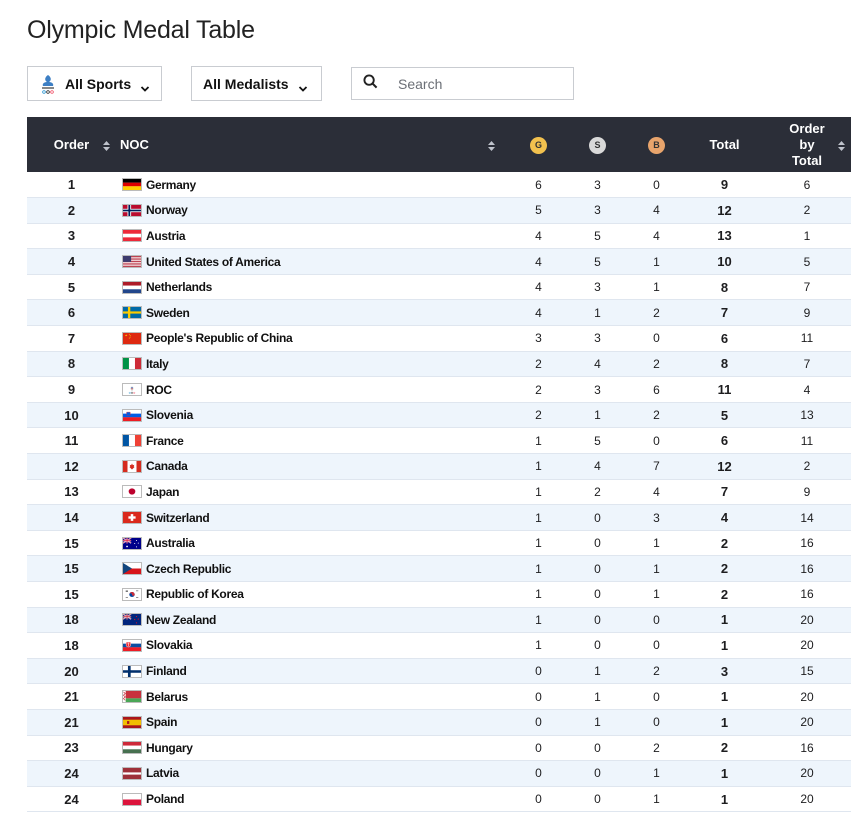  I want to click on table-row: 8 Italy 2 4 2 8 7, so click(439, 364).